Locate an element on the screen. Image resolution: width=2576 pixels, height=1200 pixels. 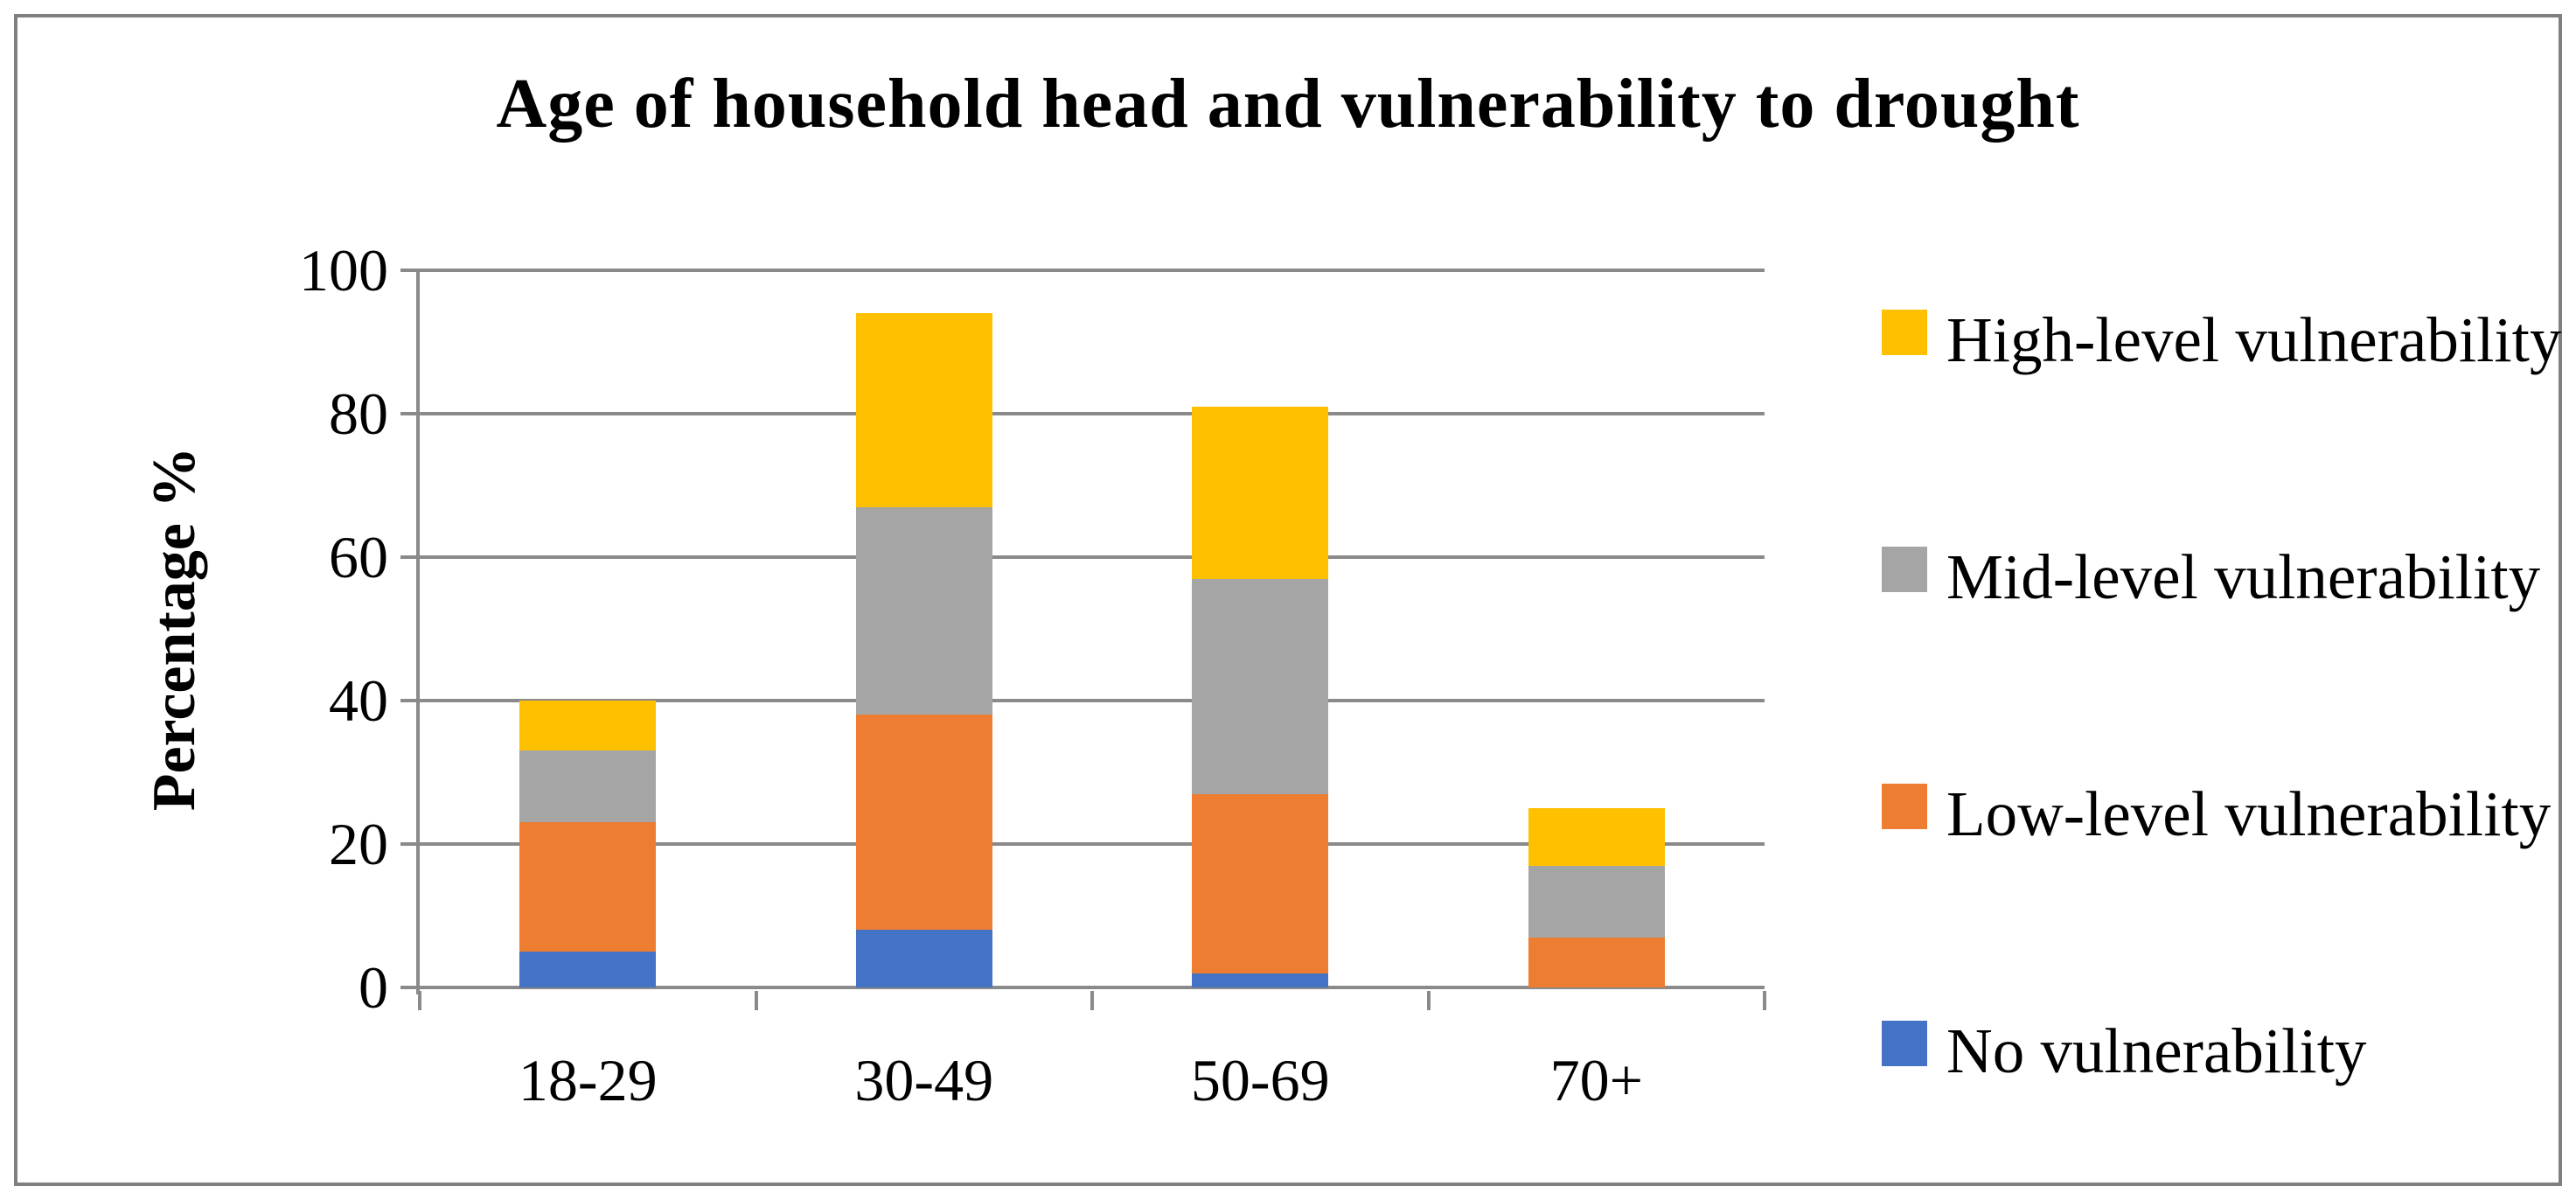
x-axis-label: 50-69 is located at coordinates (1260, 1080).